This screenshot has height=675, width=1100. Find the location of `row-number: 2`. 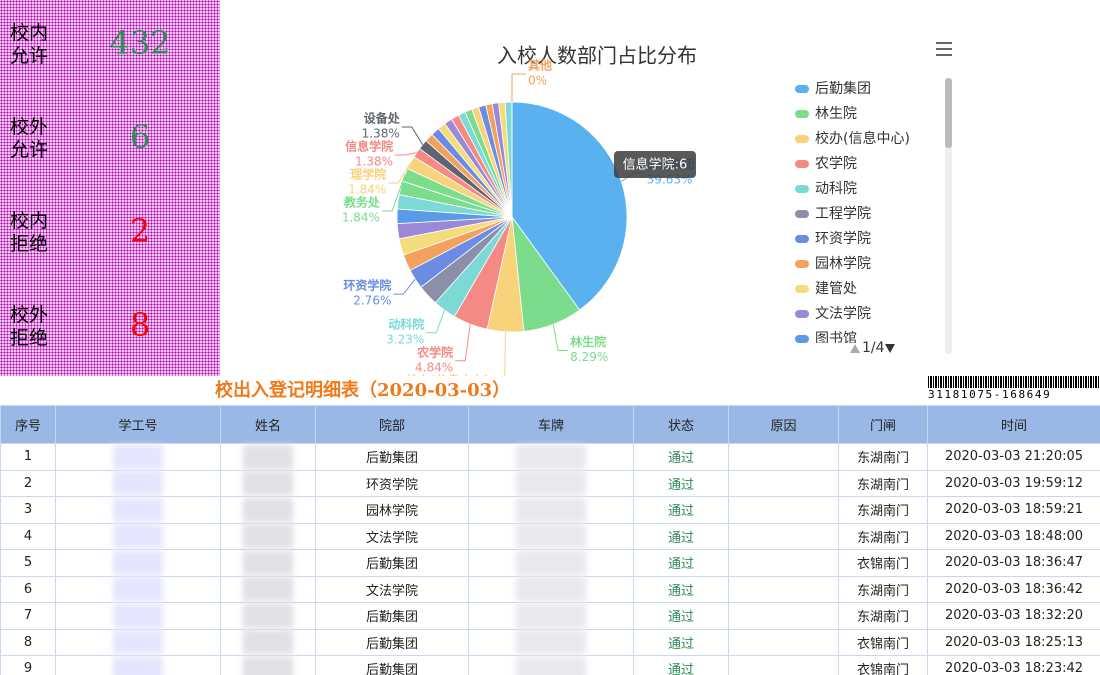

row-number: 2 is located at coordinates (28, 483).